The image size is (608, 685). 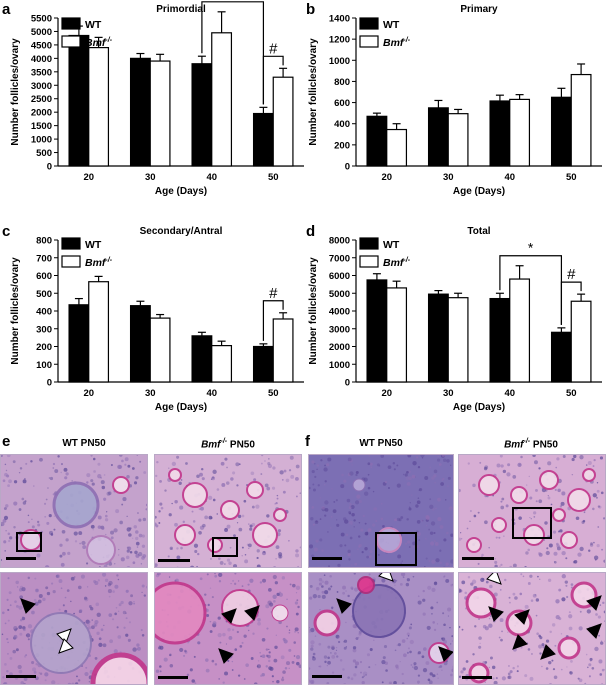 I want to click on y-tick-label: 2000, so click(x=41, y=113).